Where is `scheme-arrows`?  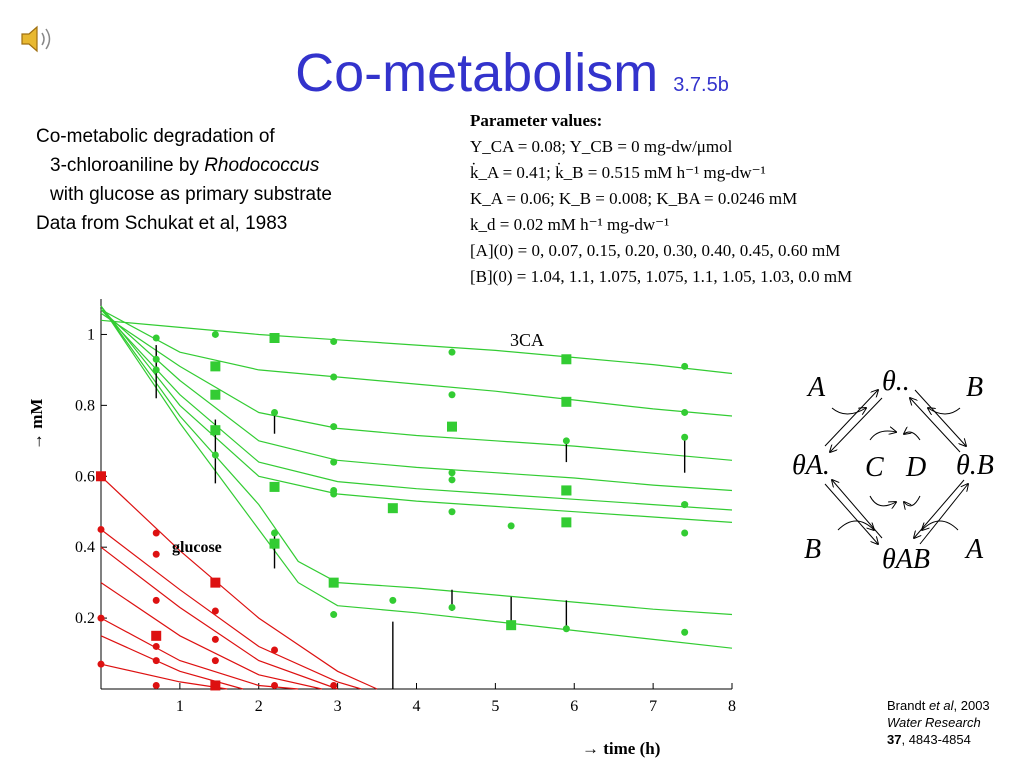
scheme-arrows is located at coordinates (896, 467).